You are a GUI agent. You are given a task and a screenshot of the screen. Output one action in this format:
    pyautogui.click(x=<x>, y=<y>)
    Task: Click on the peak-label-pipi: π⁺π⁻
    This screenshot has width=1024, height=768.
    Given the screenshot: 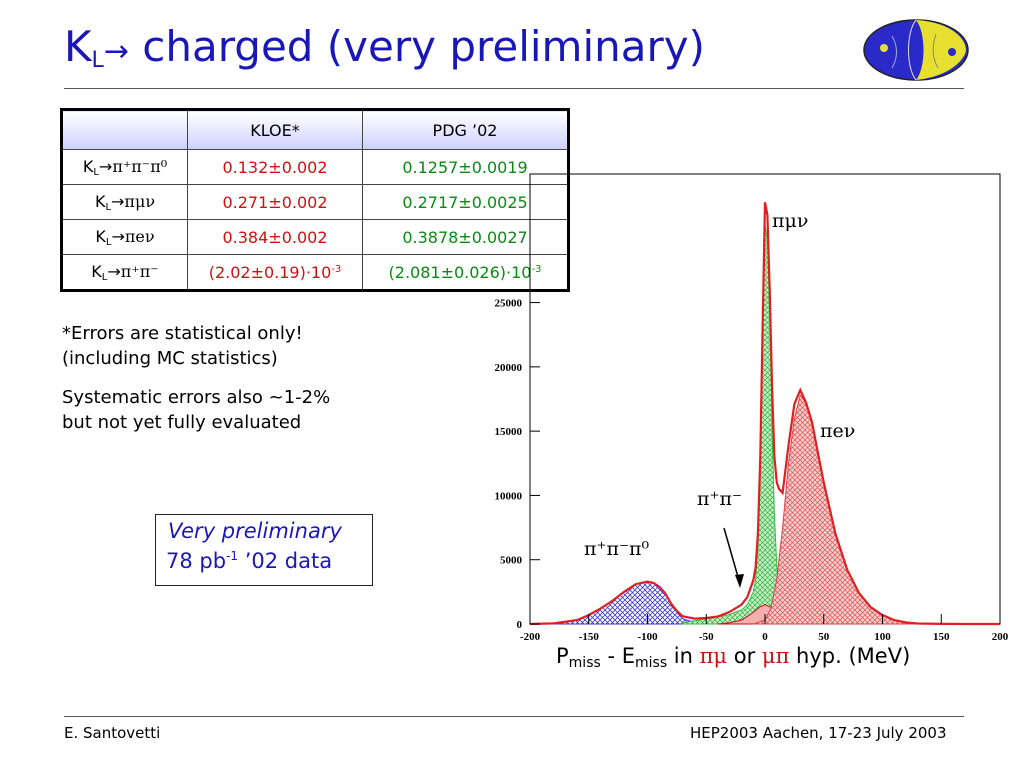 What is the action you would take?
    pyautogui.click(x=720, y=499)
    